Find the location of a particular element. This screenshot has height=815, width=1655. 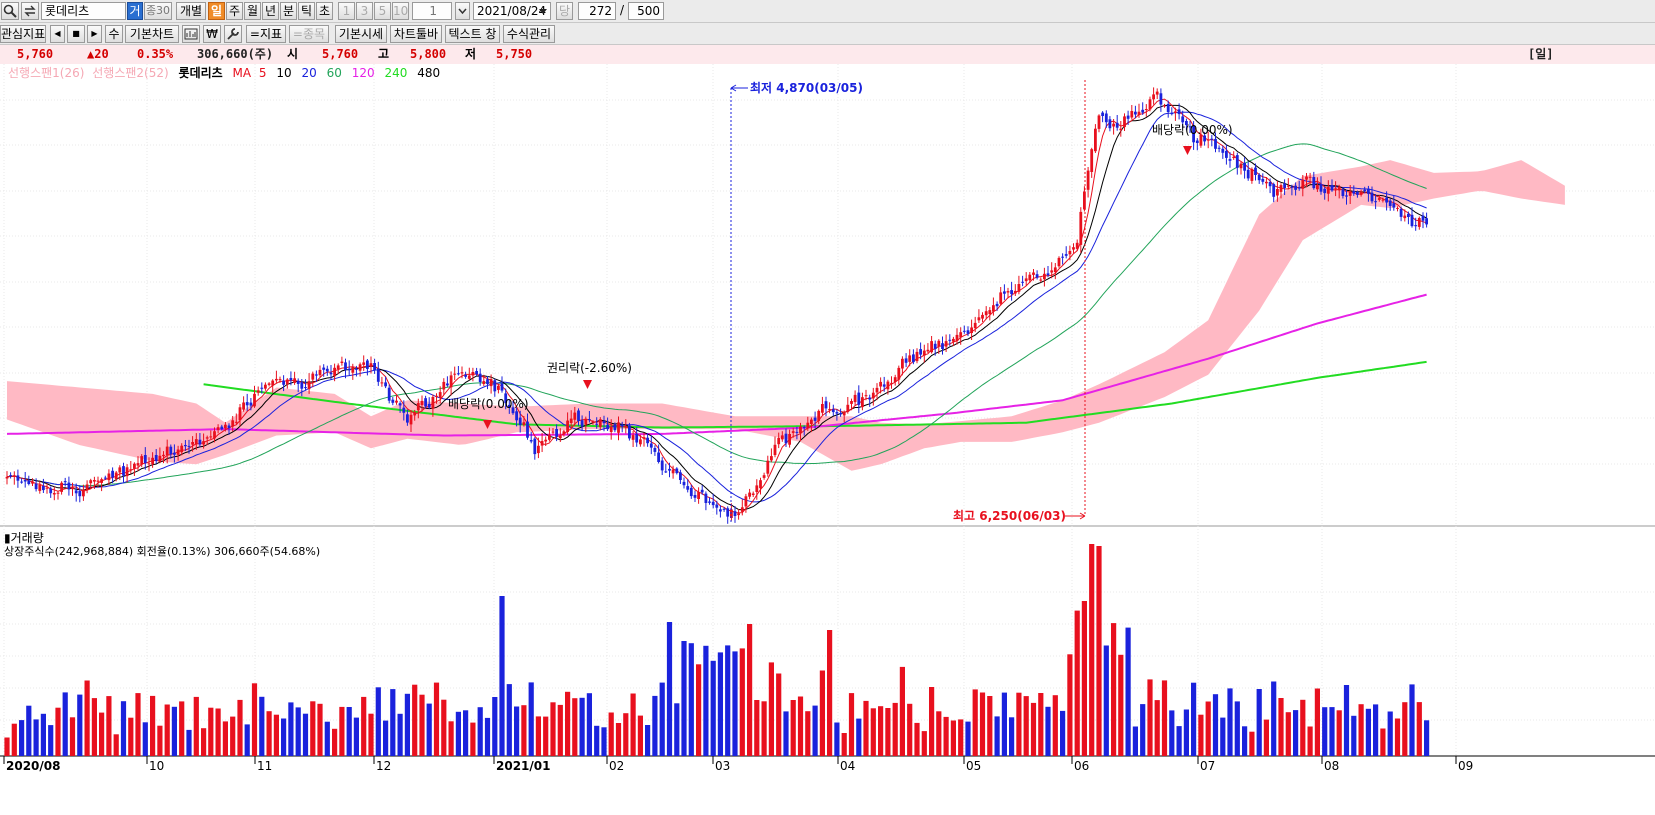

minute-3-button: 3 is located at coordinates (364, 11).